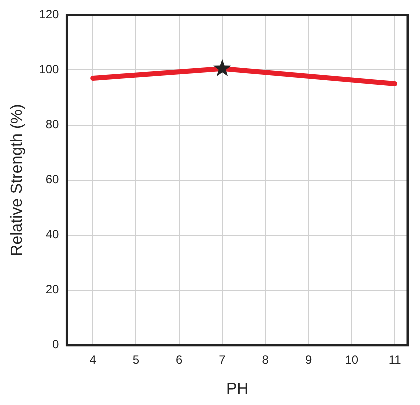  Describe the element at coordinates (222, 359) in the screenshot. I see `x-tick-label: 7` at that location.